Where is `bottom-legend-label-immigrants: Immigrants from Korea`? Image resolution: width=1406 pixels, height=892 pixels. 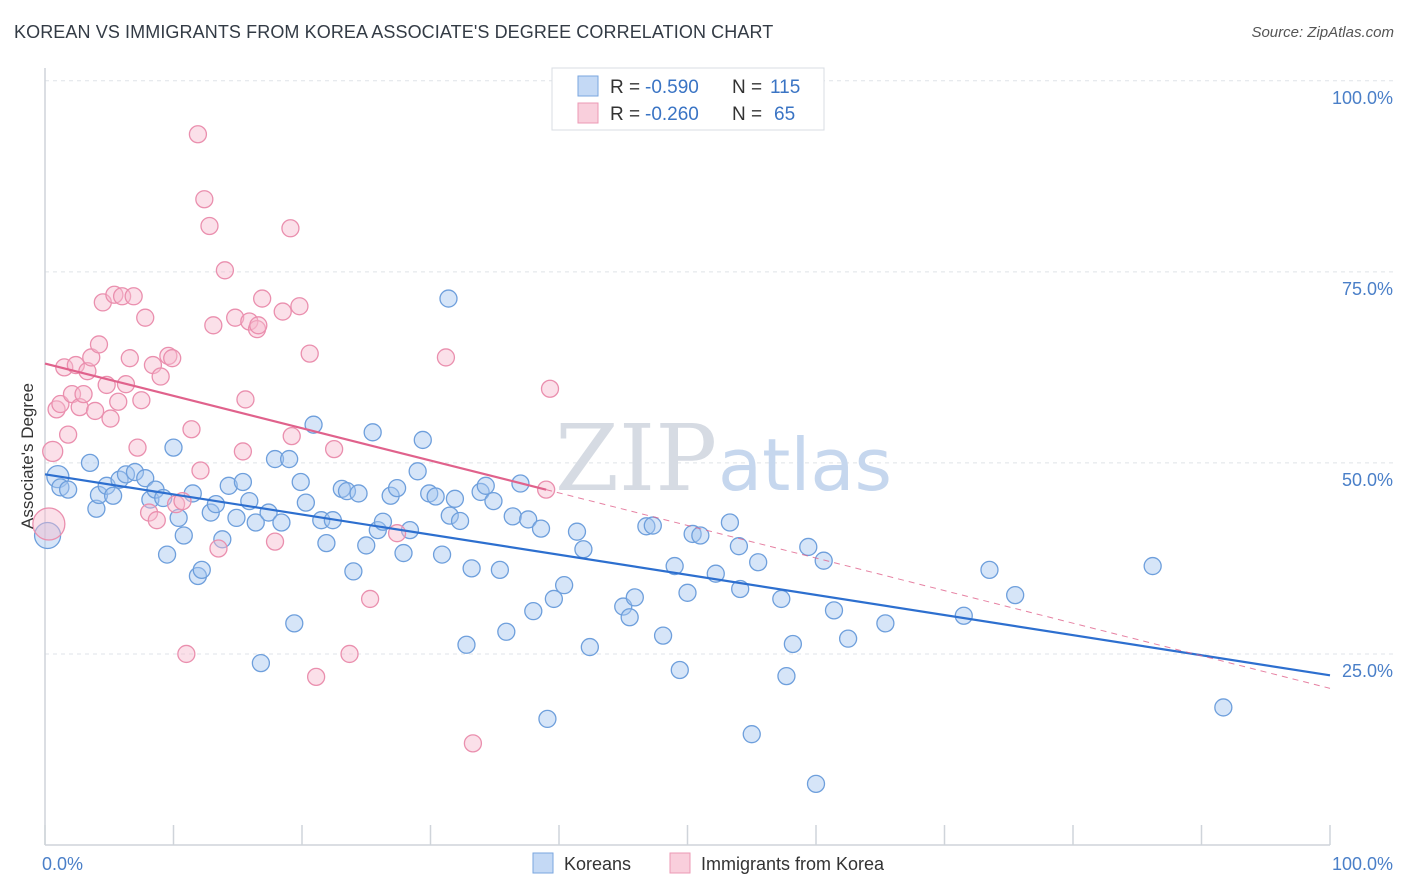 bottom-legend-label-immigrants: Immigrants from Korea is located at coordinates (793, 864).